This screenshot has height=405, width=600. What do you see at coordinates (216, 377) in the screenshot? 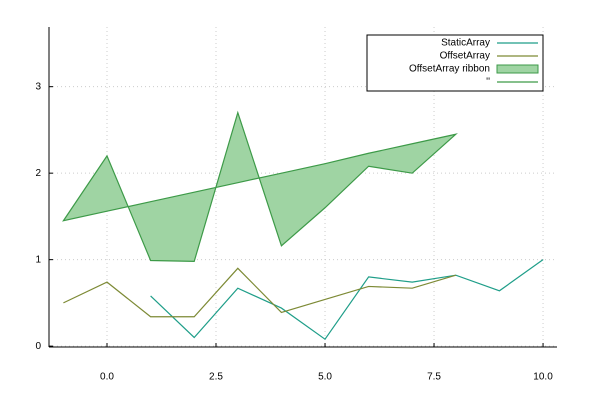
I see `x-tick-label: 2.5` at bounding box center [216, 377].